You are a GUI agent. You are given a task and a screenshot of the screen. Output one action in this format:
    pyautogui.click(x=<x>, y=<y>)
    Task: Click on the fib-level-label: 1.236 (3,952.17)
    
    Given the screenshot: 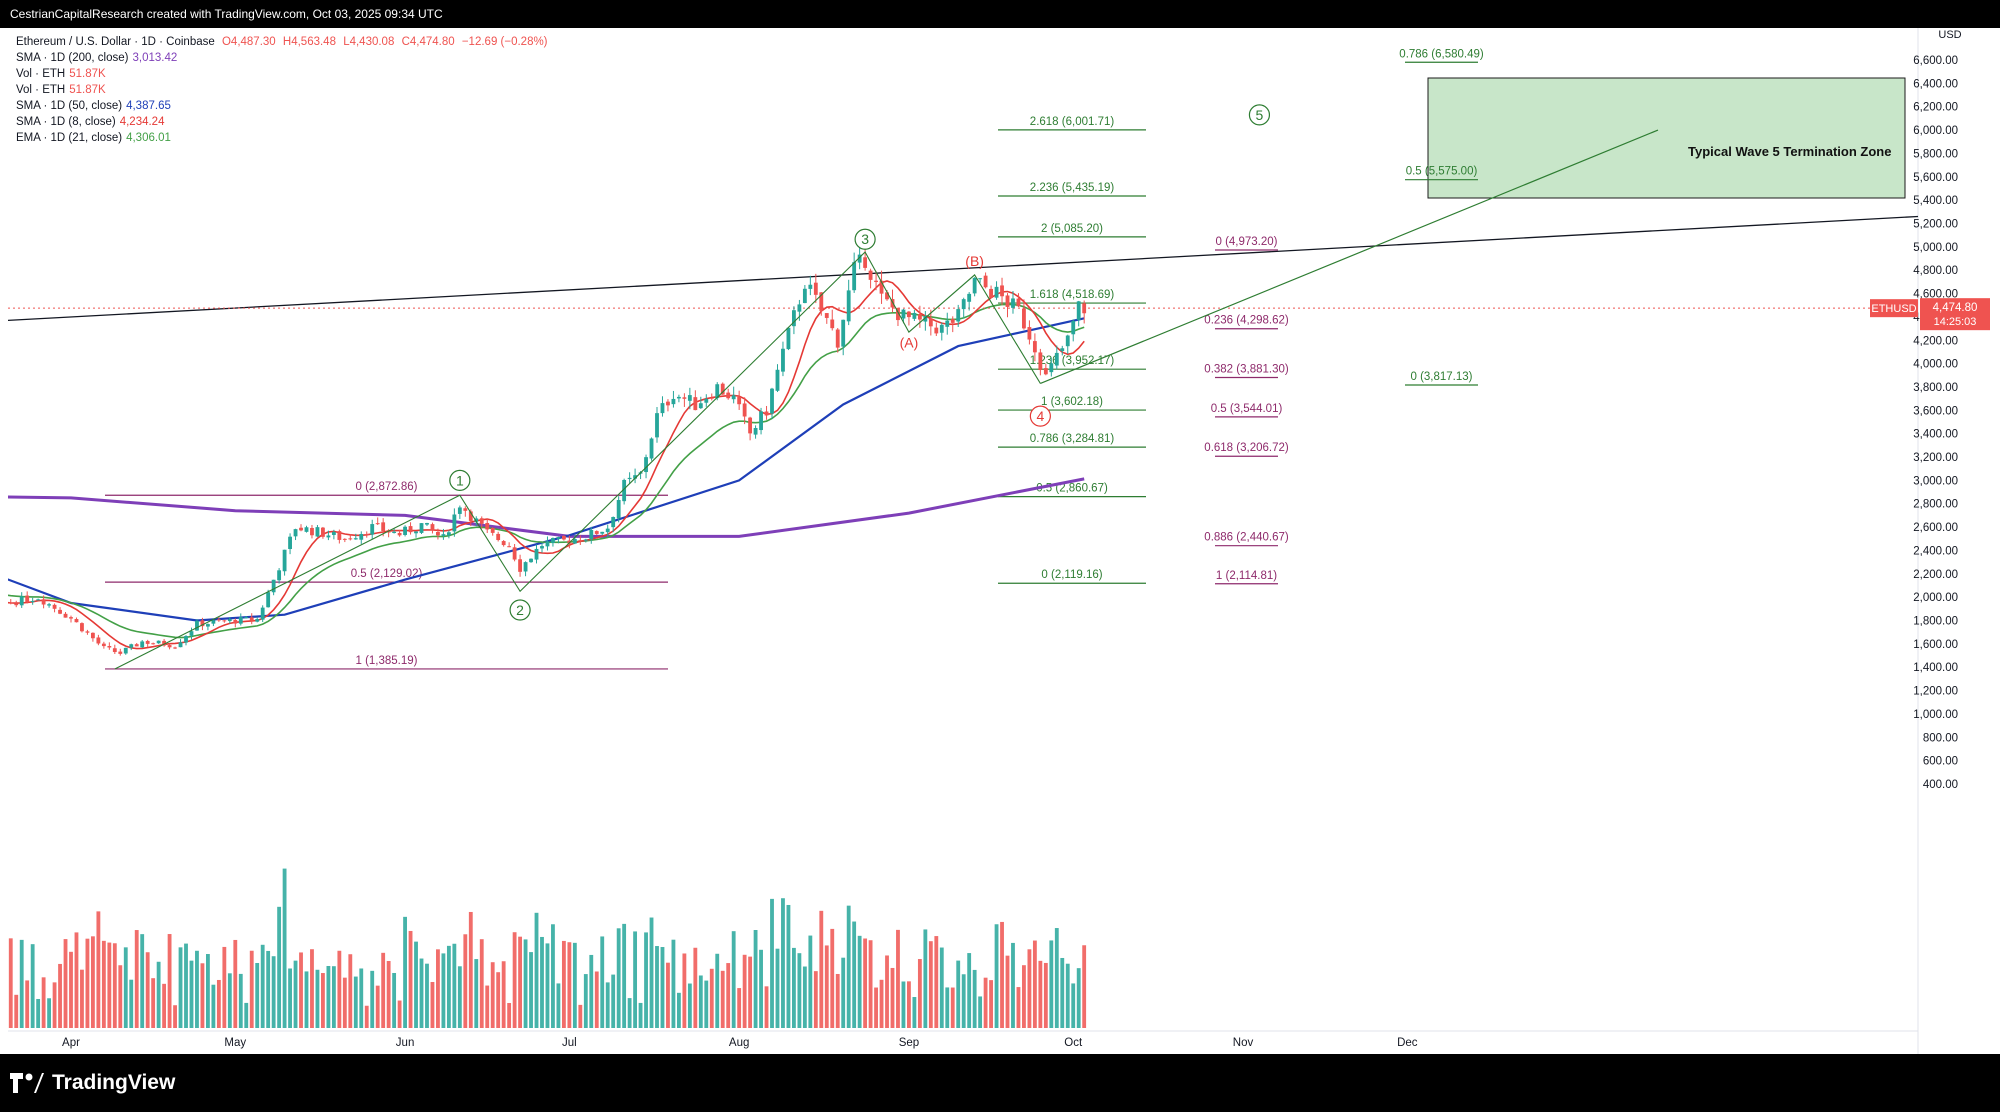 What is the action you would take?
    pyautogui.click(x=1072, y=361)
    